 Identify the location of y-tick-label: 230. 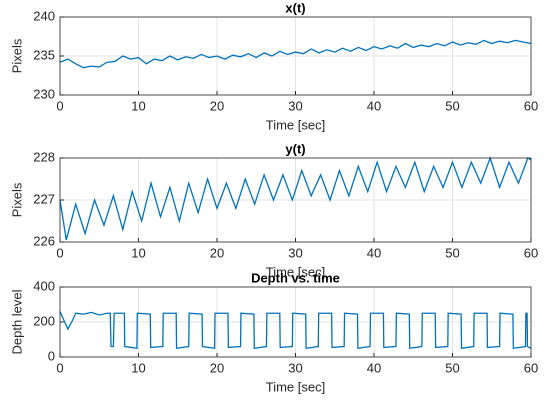
(44, 93).